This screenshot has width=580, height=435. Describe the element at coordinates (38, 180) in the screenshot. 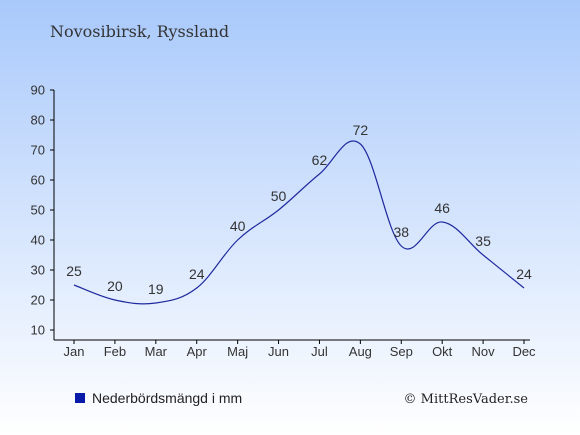

I see `y-tick-label: 60` at that location.